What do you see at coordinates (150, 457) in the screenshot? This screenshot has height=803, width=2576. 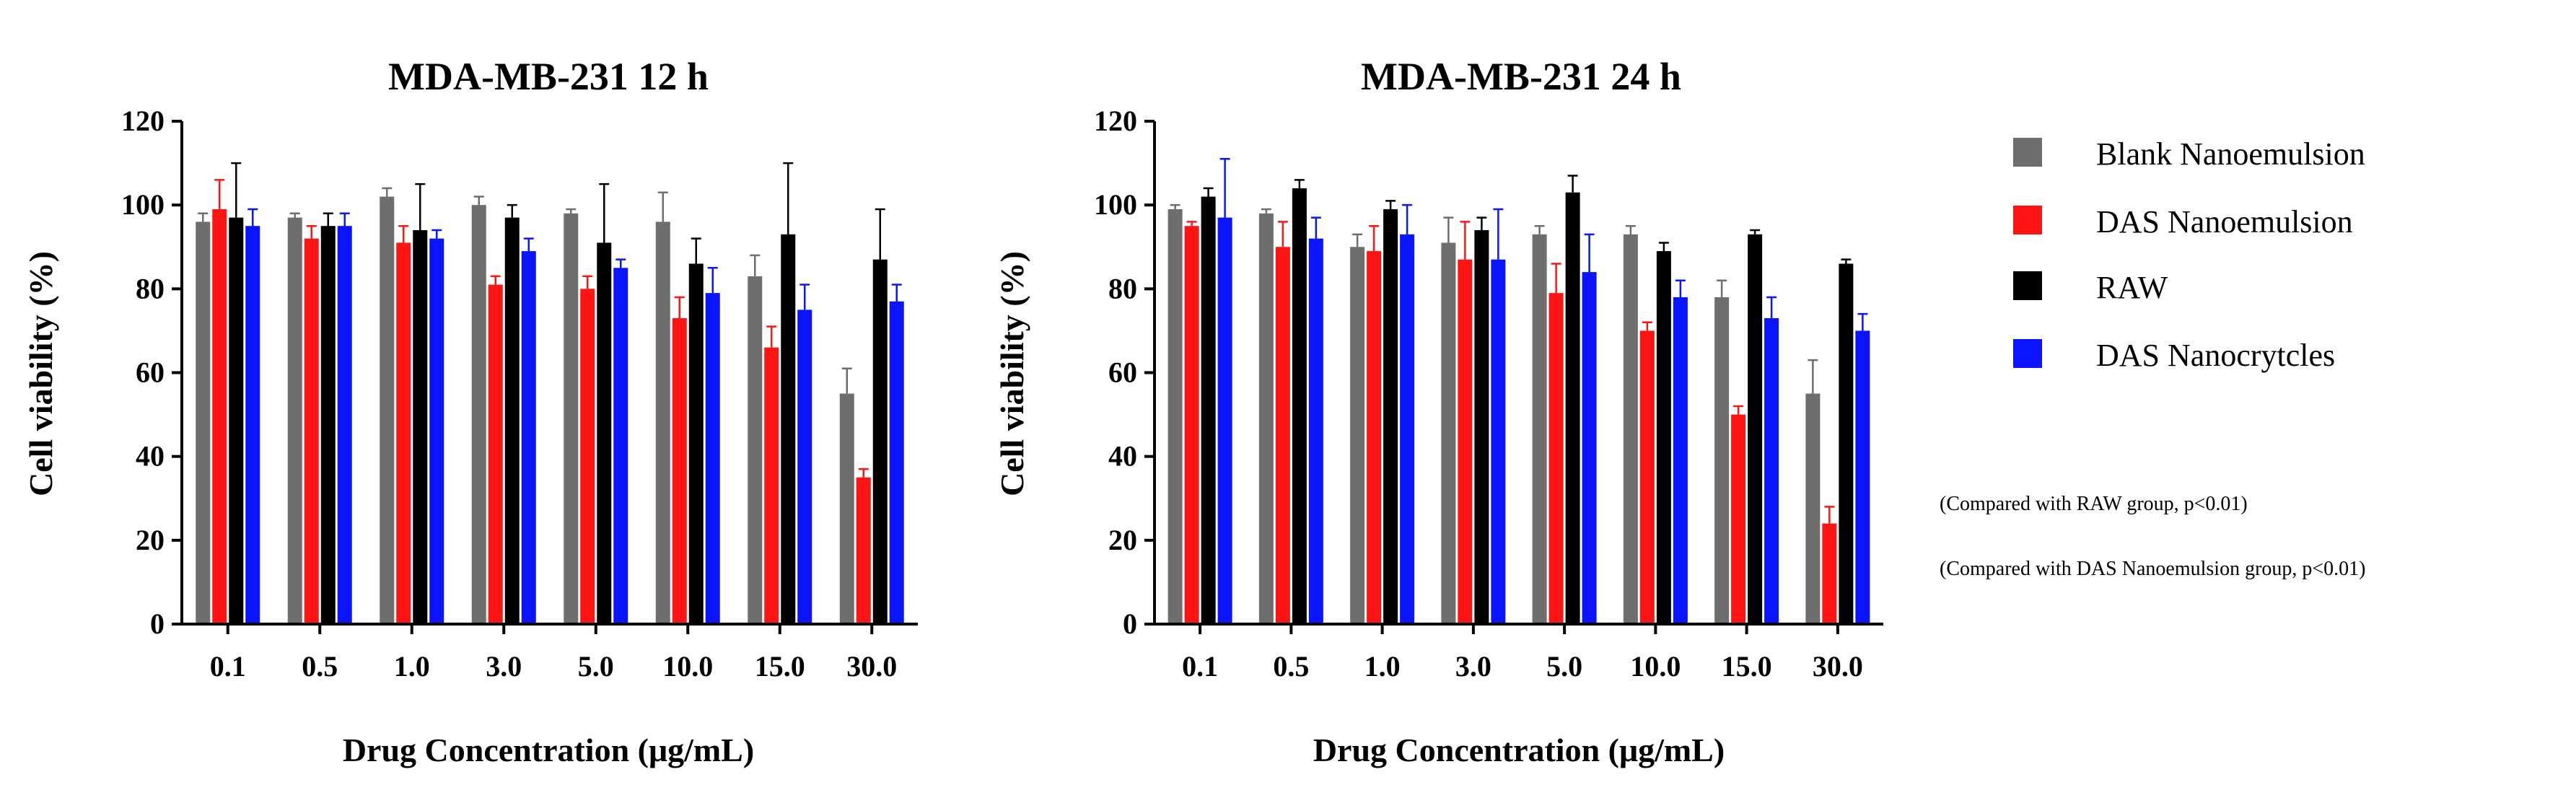 I see `y-tick-label: 40` at bounding box center [150, 457].